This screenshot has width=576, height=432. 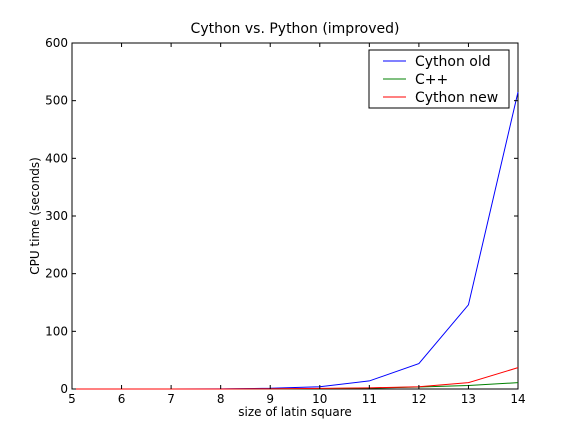 I want to click on legend: Cython old C++ Cython new, so click(x=439, y=79).